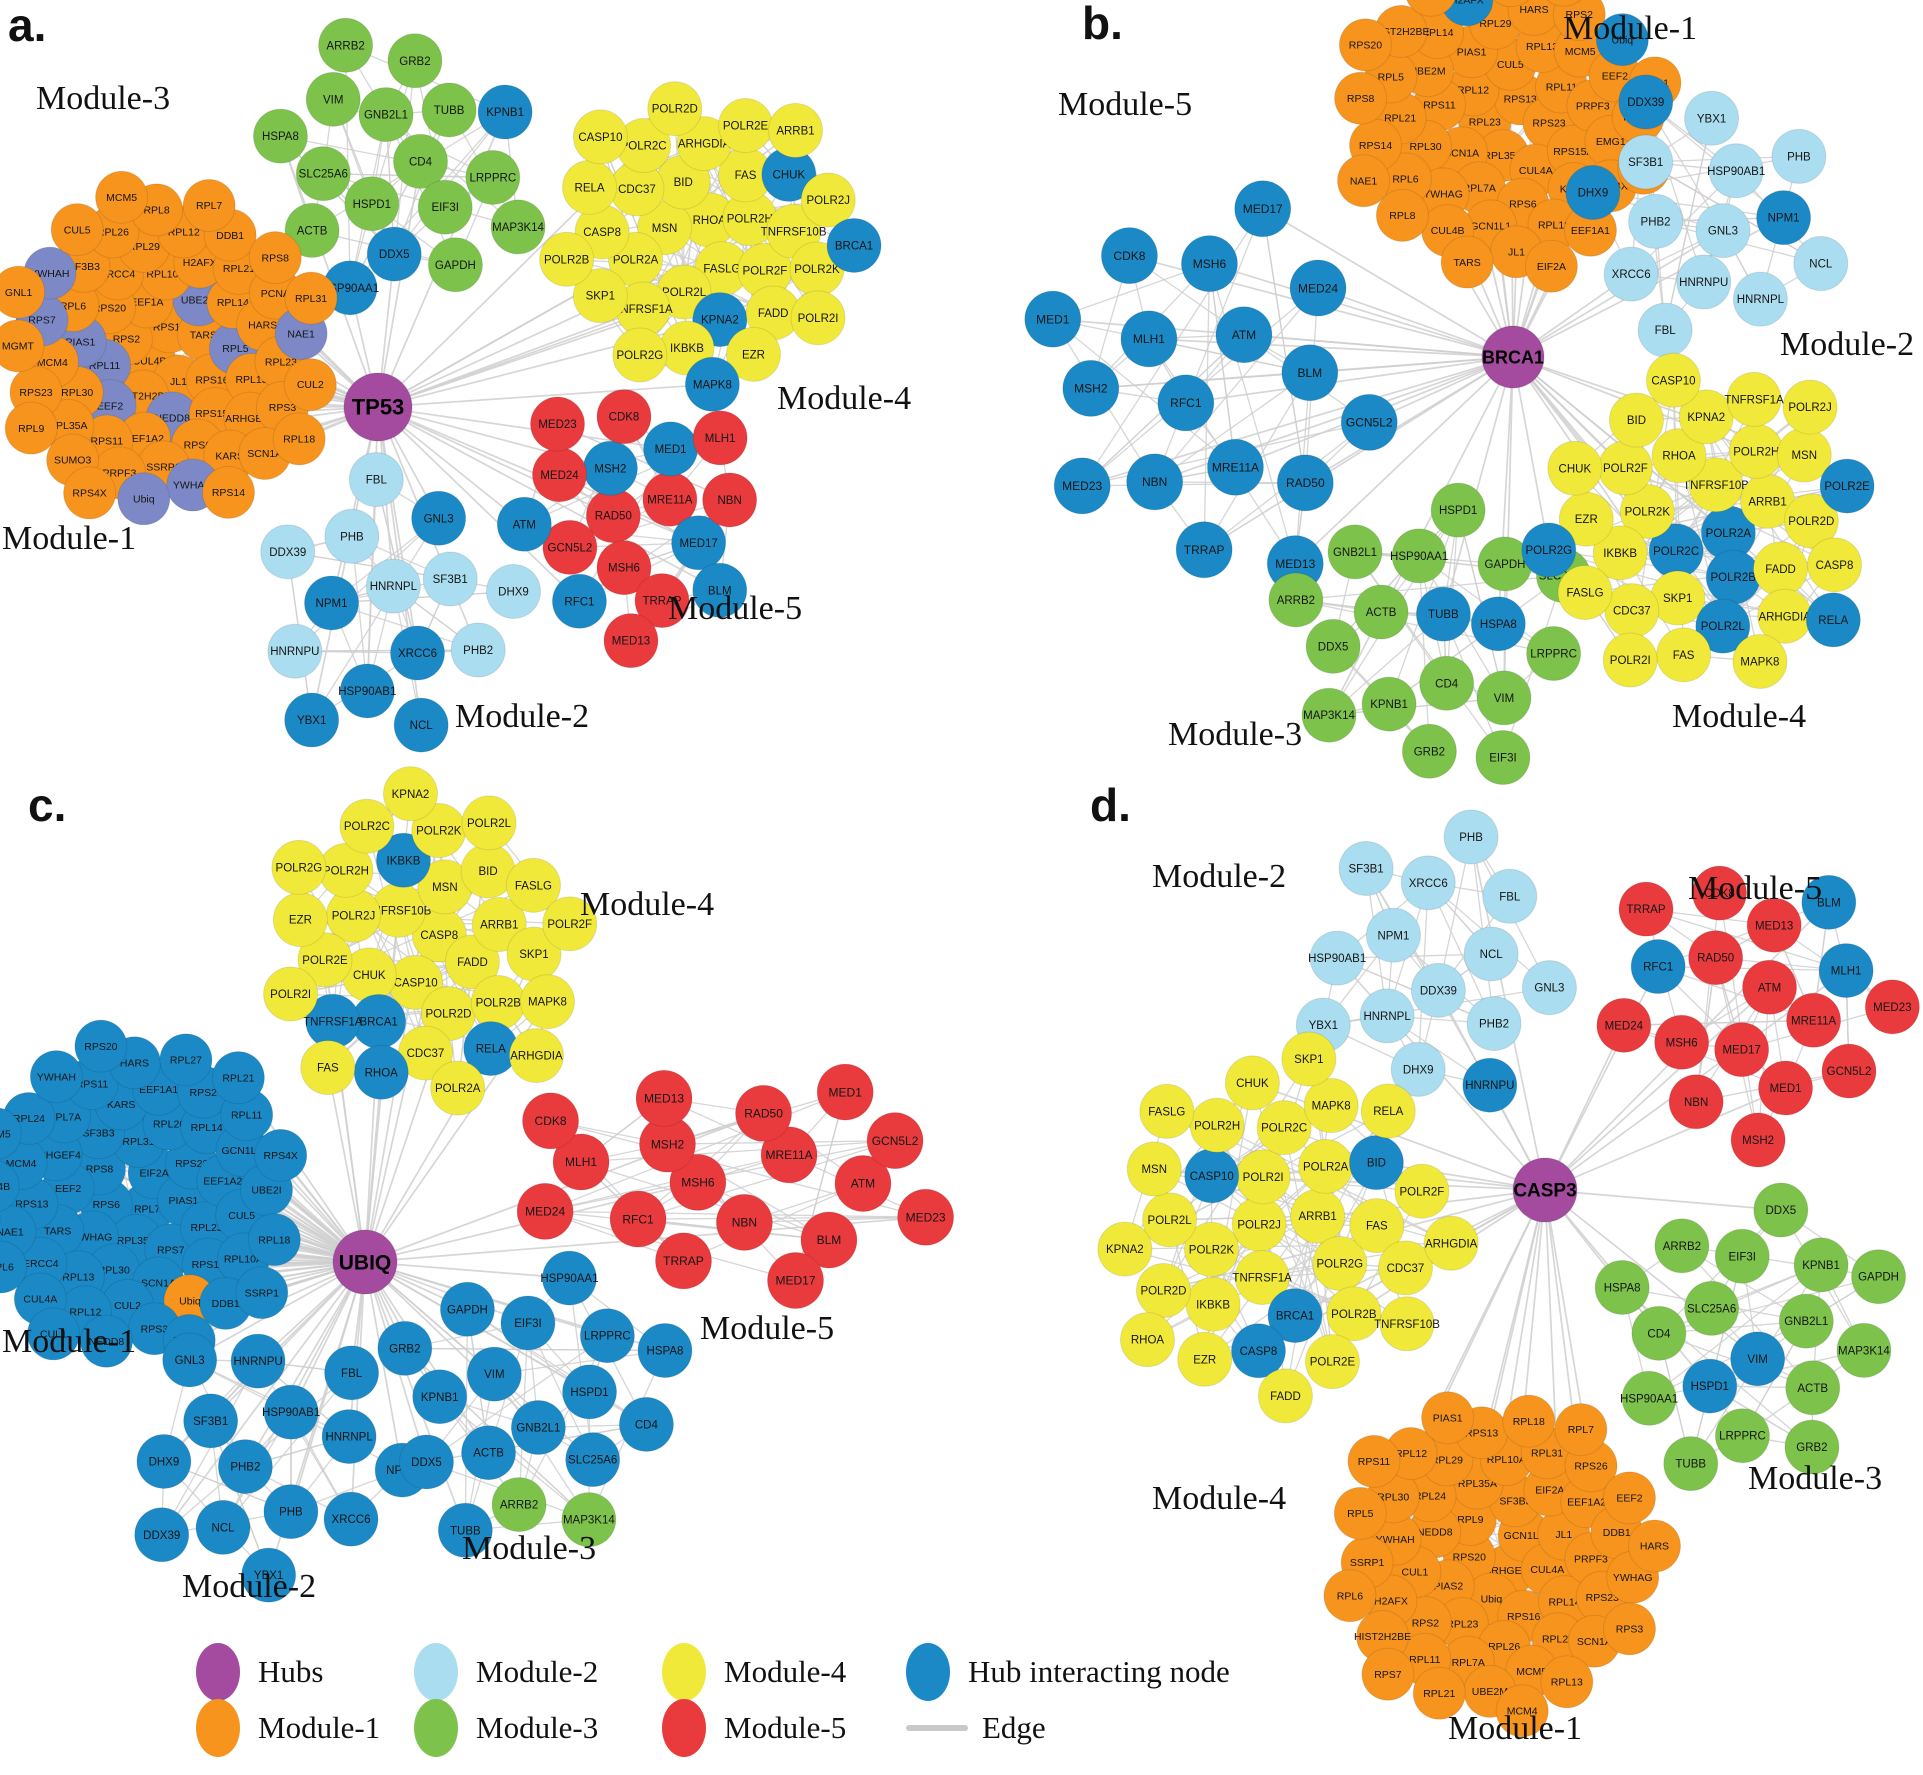 This screenshot has width=1923, height=1775. What do you see at coordinates (746, 175) in the screenshot?
I see `network-node: FAS` at bounding box center [746, 175].